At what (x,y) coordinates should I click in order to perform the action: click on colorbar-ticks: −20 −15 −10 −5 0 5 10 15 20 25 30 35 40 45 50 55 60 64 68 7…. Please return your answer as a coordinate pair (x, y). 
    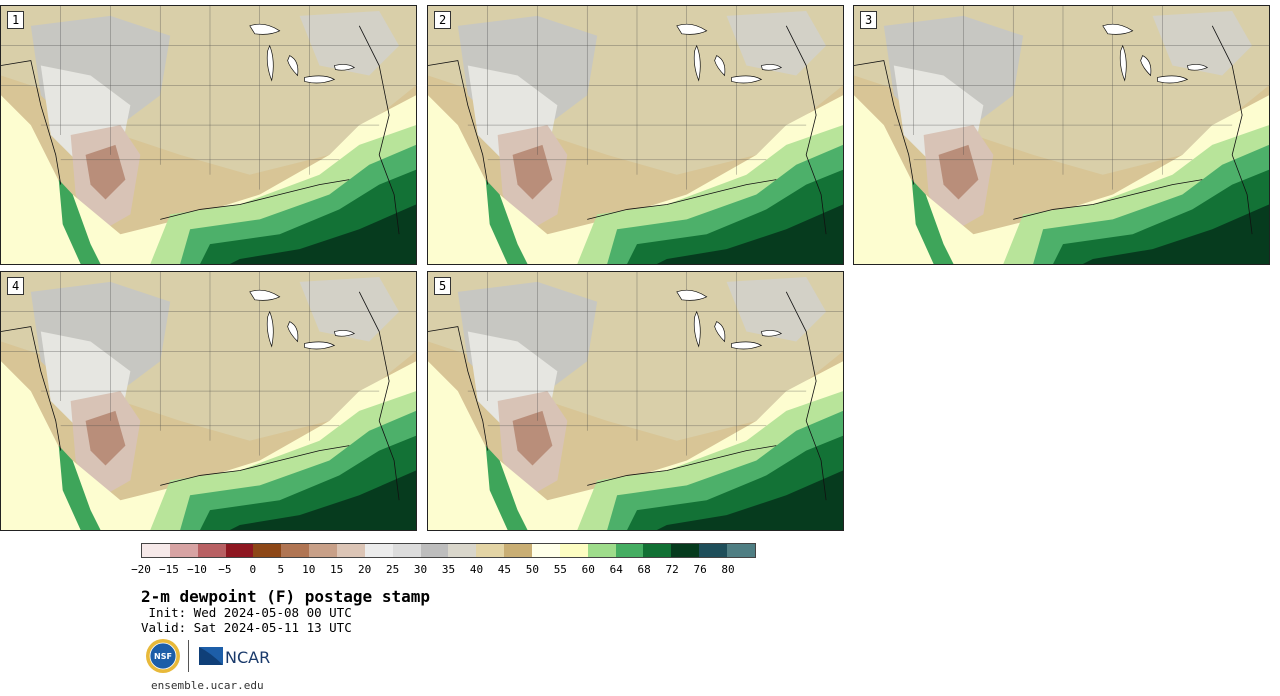
    Looking at the image, I should click on (443, 570).